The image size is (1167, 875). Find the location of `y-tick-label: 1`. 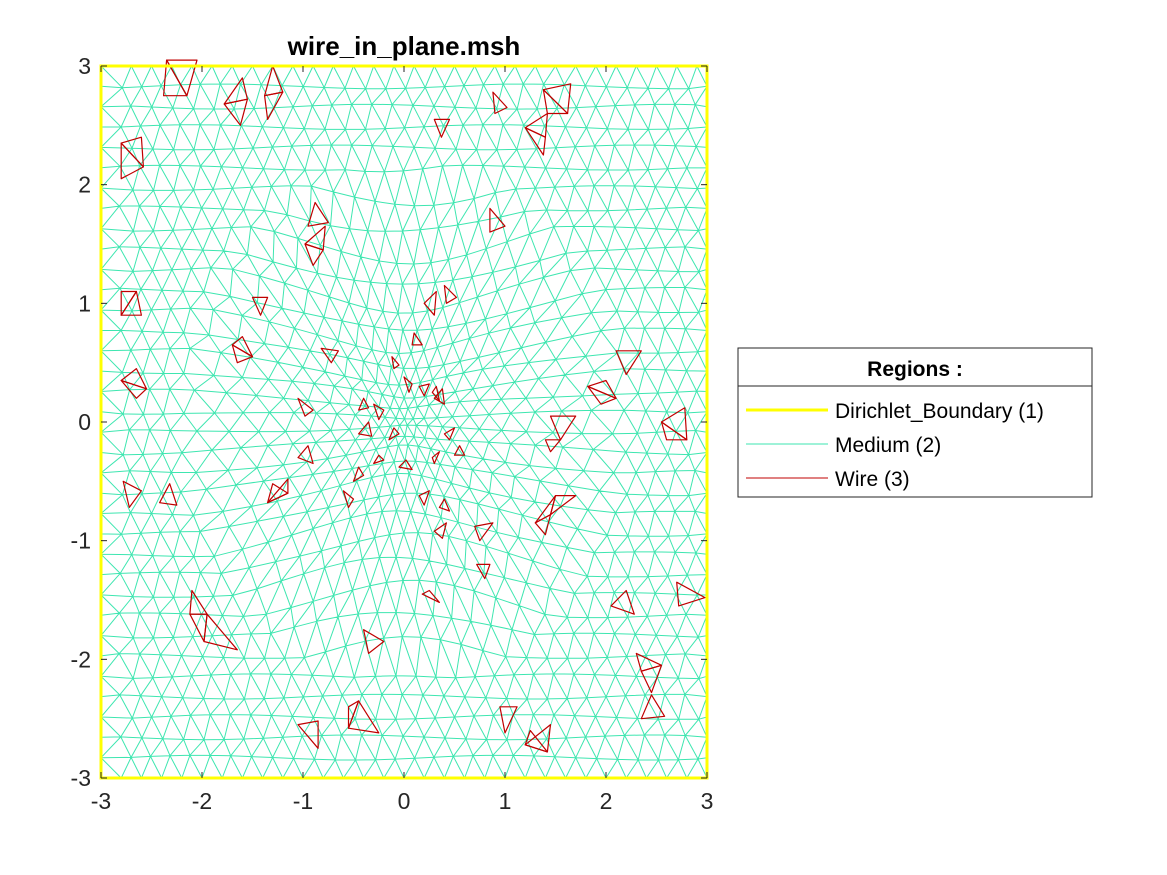

y-tick-label: 1 is located at coordinates (84, 303).